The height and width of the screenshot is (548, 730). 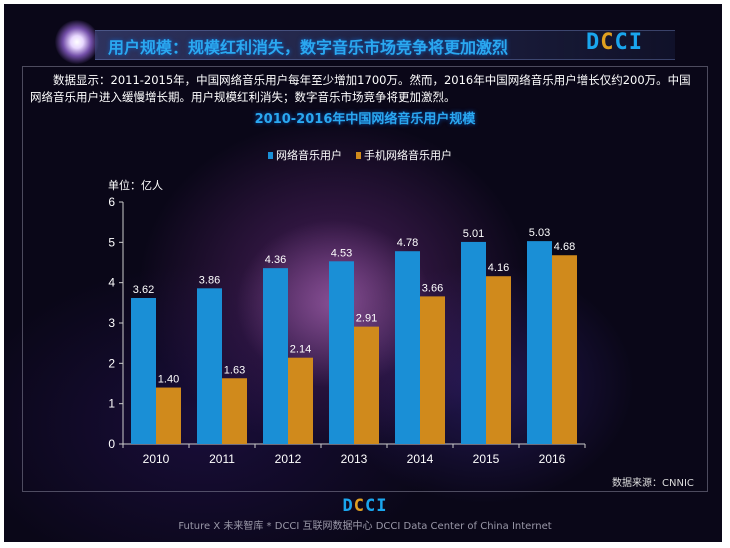 What do you see at coordinates (111, 323) in the screenshot?
I see `y-tick-label: 3` at bounding box center [111, 323].